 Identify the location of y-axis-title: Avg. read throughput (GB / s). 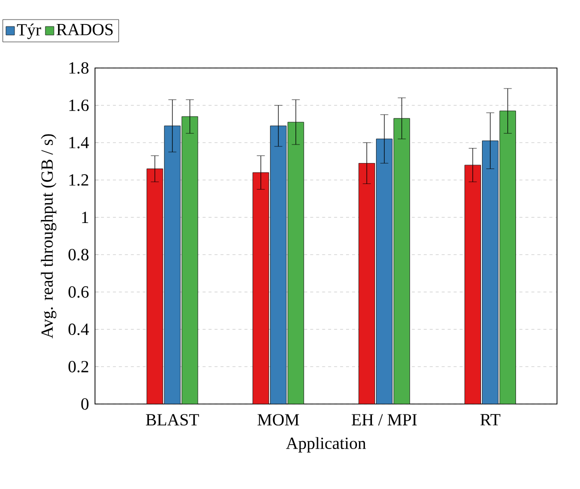
(48, 236).